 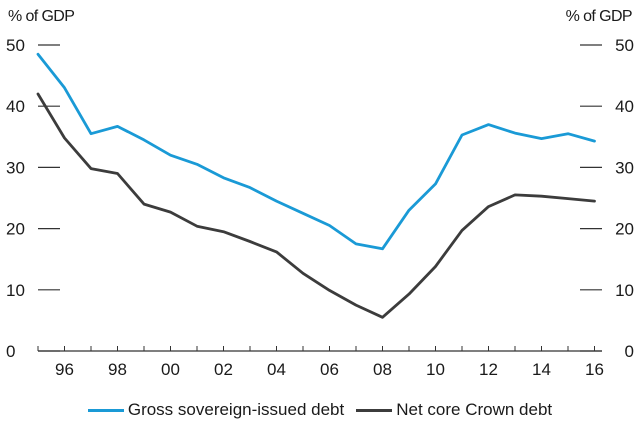 What do you see at coordinates (488, 369) in the screenshot?
I see `x-tick-label: 12` at bounding box center [488, 369].